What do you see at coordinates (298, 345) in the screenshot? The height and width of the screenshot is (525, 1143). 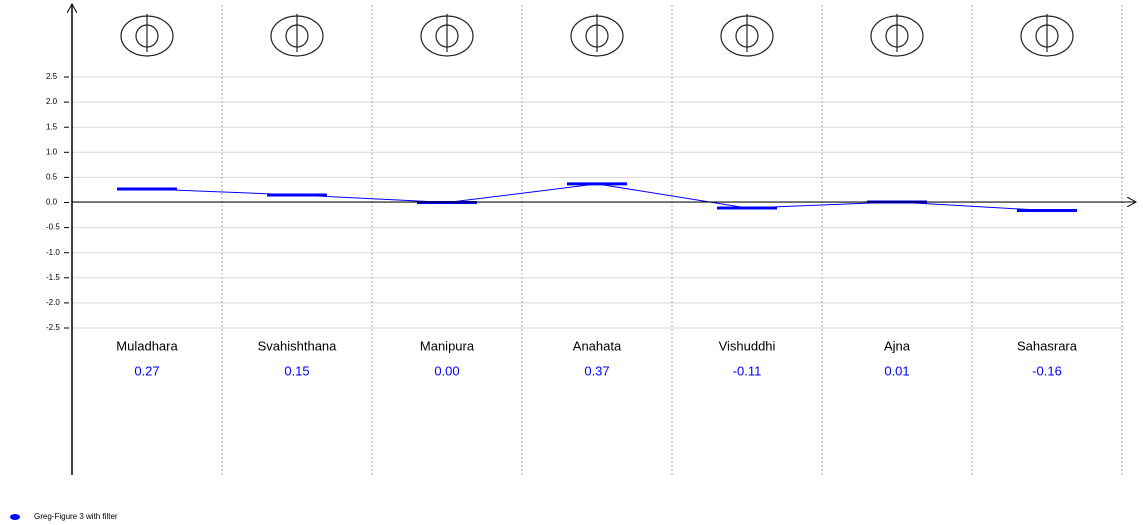 I see `x-tick-label: Svahishthana` at bounding box center [298, 345].